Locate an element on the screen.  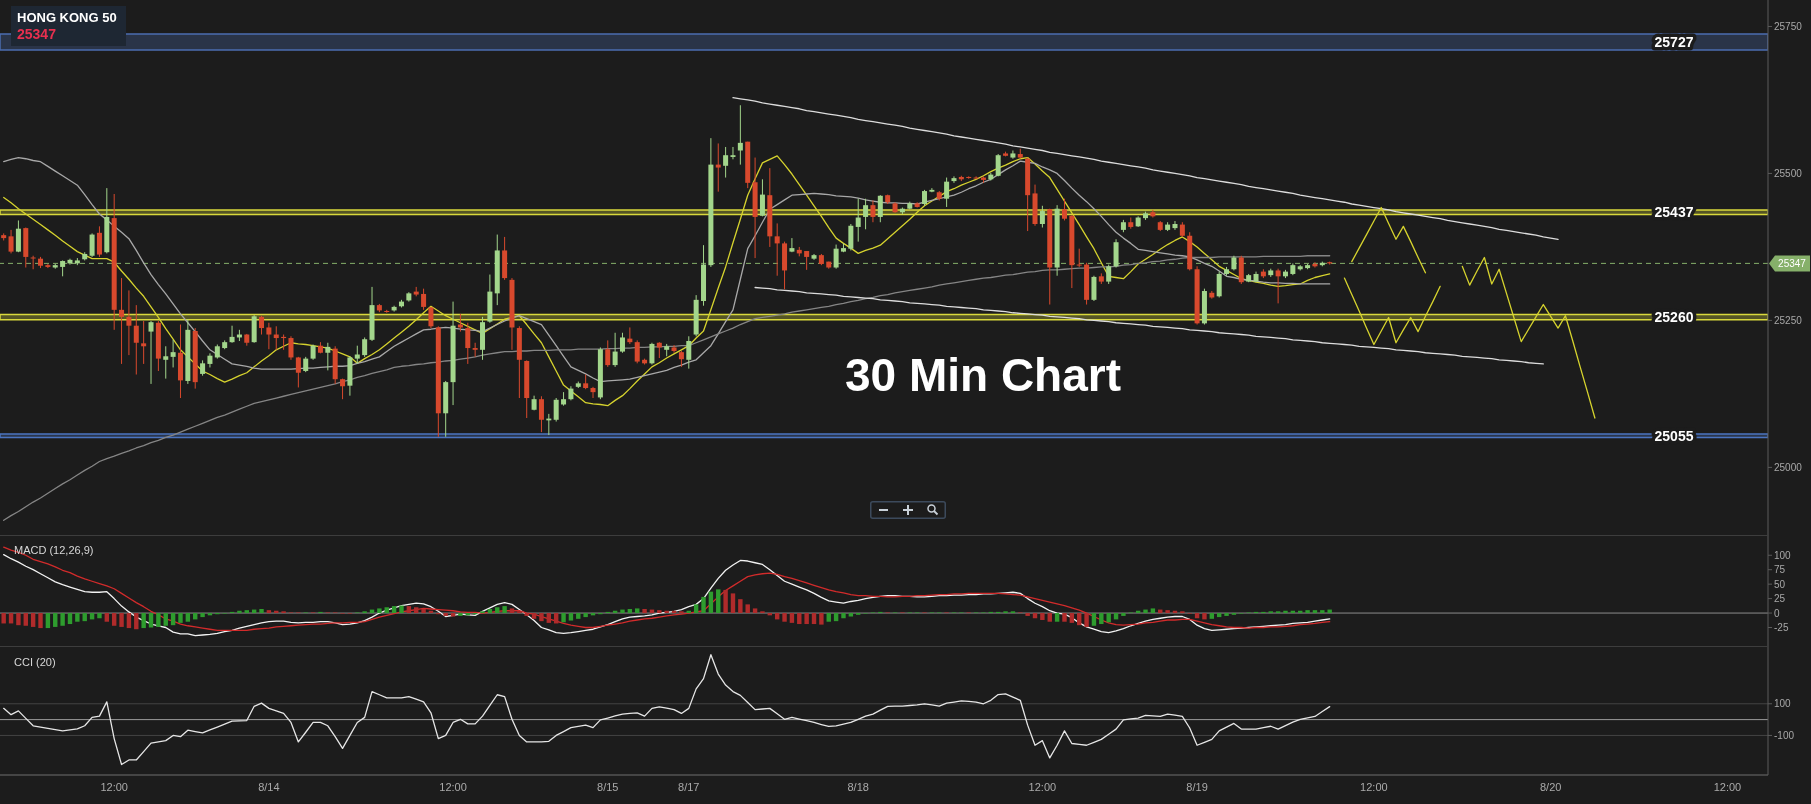
x-tick-label: 8/20 is located at coordinates (1550, 786).